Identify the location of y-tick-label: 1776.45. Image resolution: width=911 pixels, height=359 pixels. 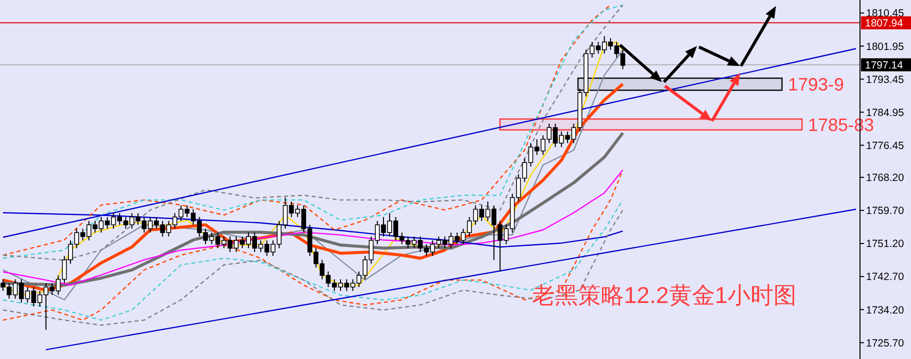
(885, 146).